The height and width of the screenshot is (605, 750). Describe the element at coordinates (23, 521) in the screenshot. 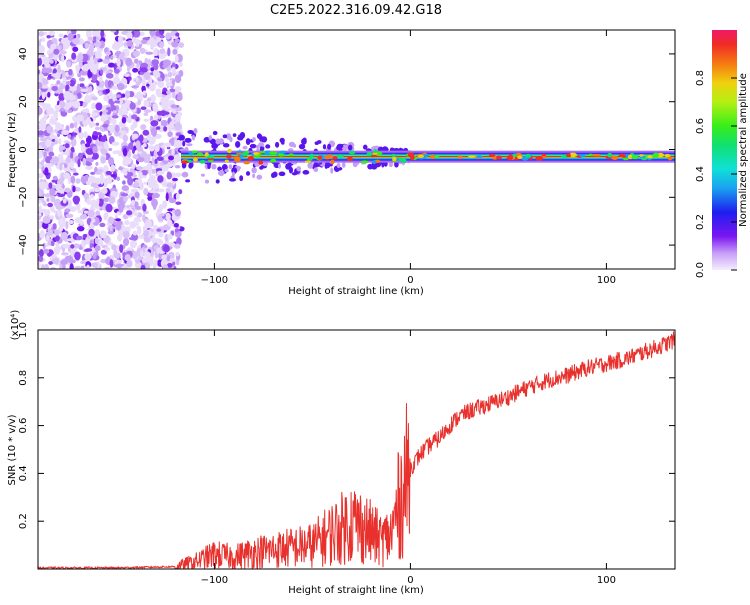

I see `y-tick-label: 0.2` at that location.